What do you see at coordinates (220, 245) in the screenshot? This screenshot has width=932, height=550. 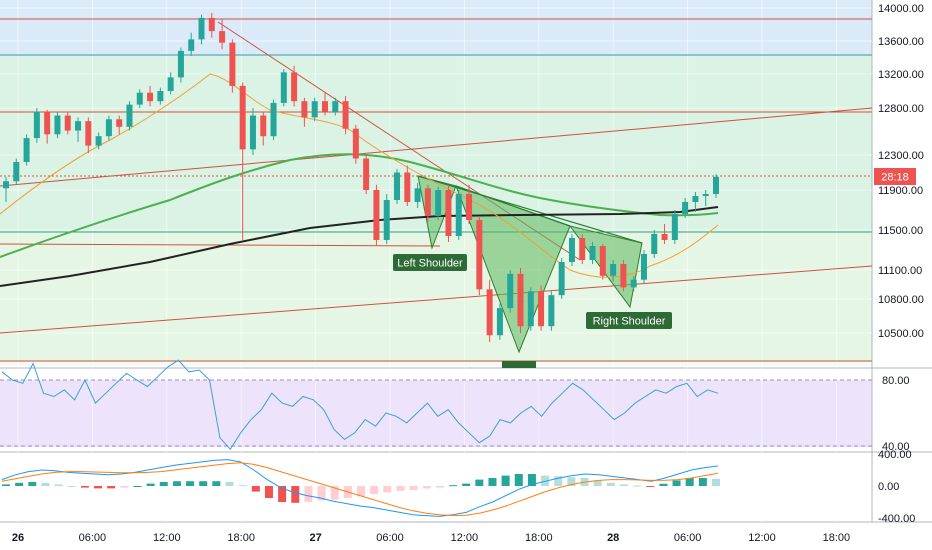 I see `support-line` at bounding box center [220, 245].